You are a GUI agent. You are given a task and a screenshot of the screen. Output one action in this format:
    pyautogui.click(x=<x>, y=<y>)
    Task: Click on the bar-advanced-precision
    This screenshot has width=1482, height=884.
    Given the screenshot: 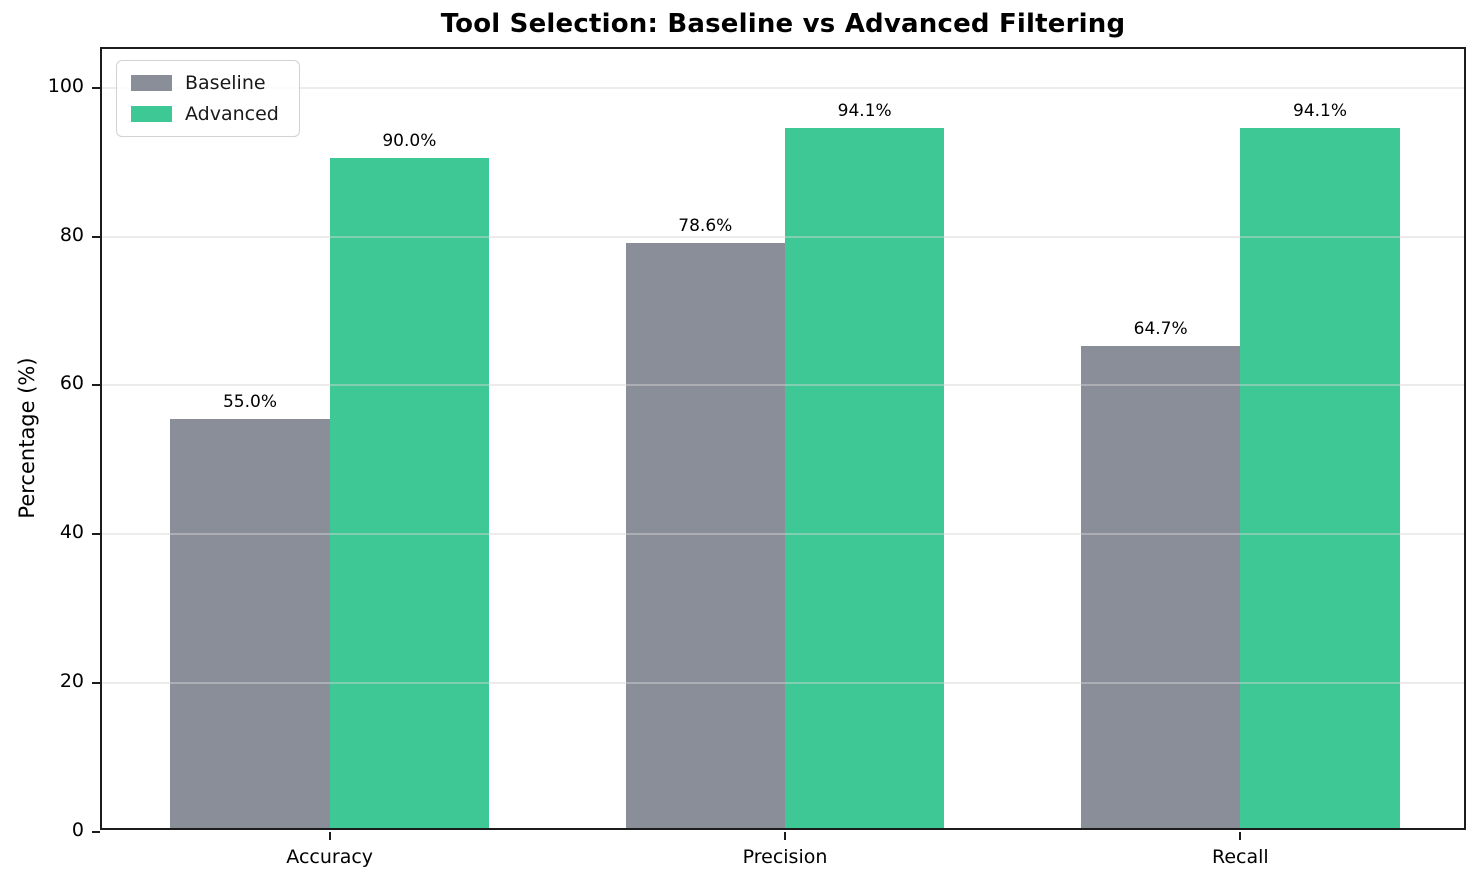 What is the action you would take?
    pyautogui.click(x=865, y=477)
    